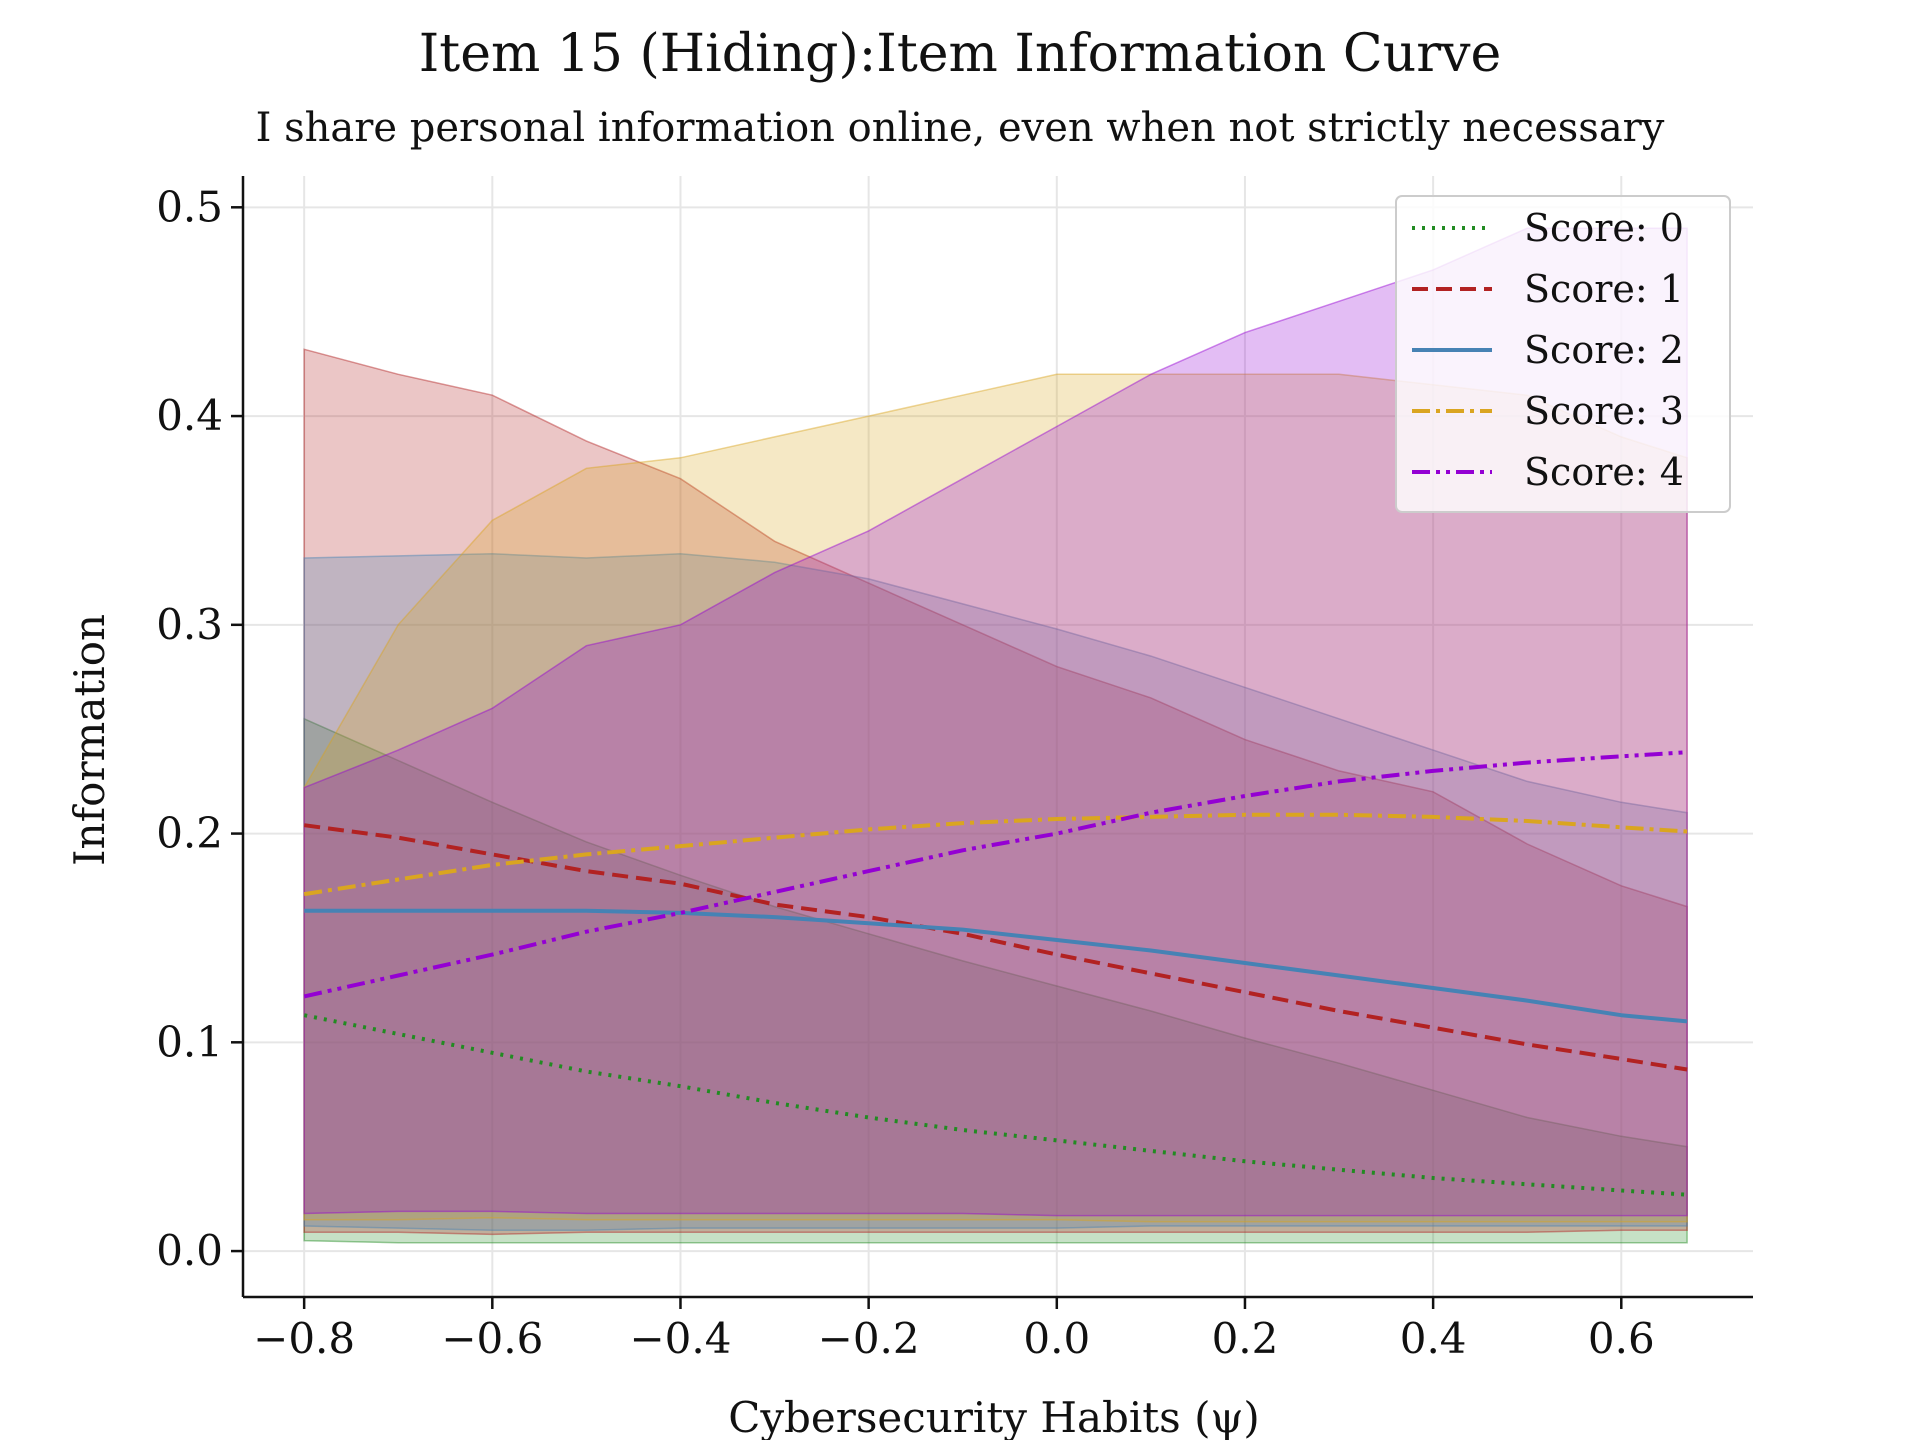 The height and width of the screenshot is (1440, 1920). I want to click on y-tick-label: 0.5, so click(189, 206).